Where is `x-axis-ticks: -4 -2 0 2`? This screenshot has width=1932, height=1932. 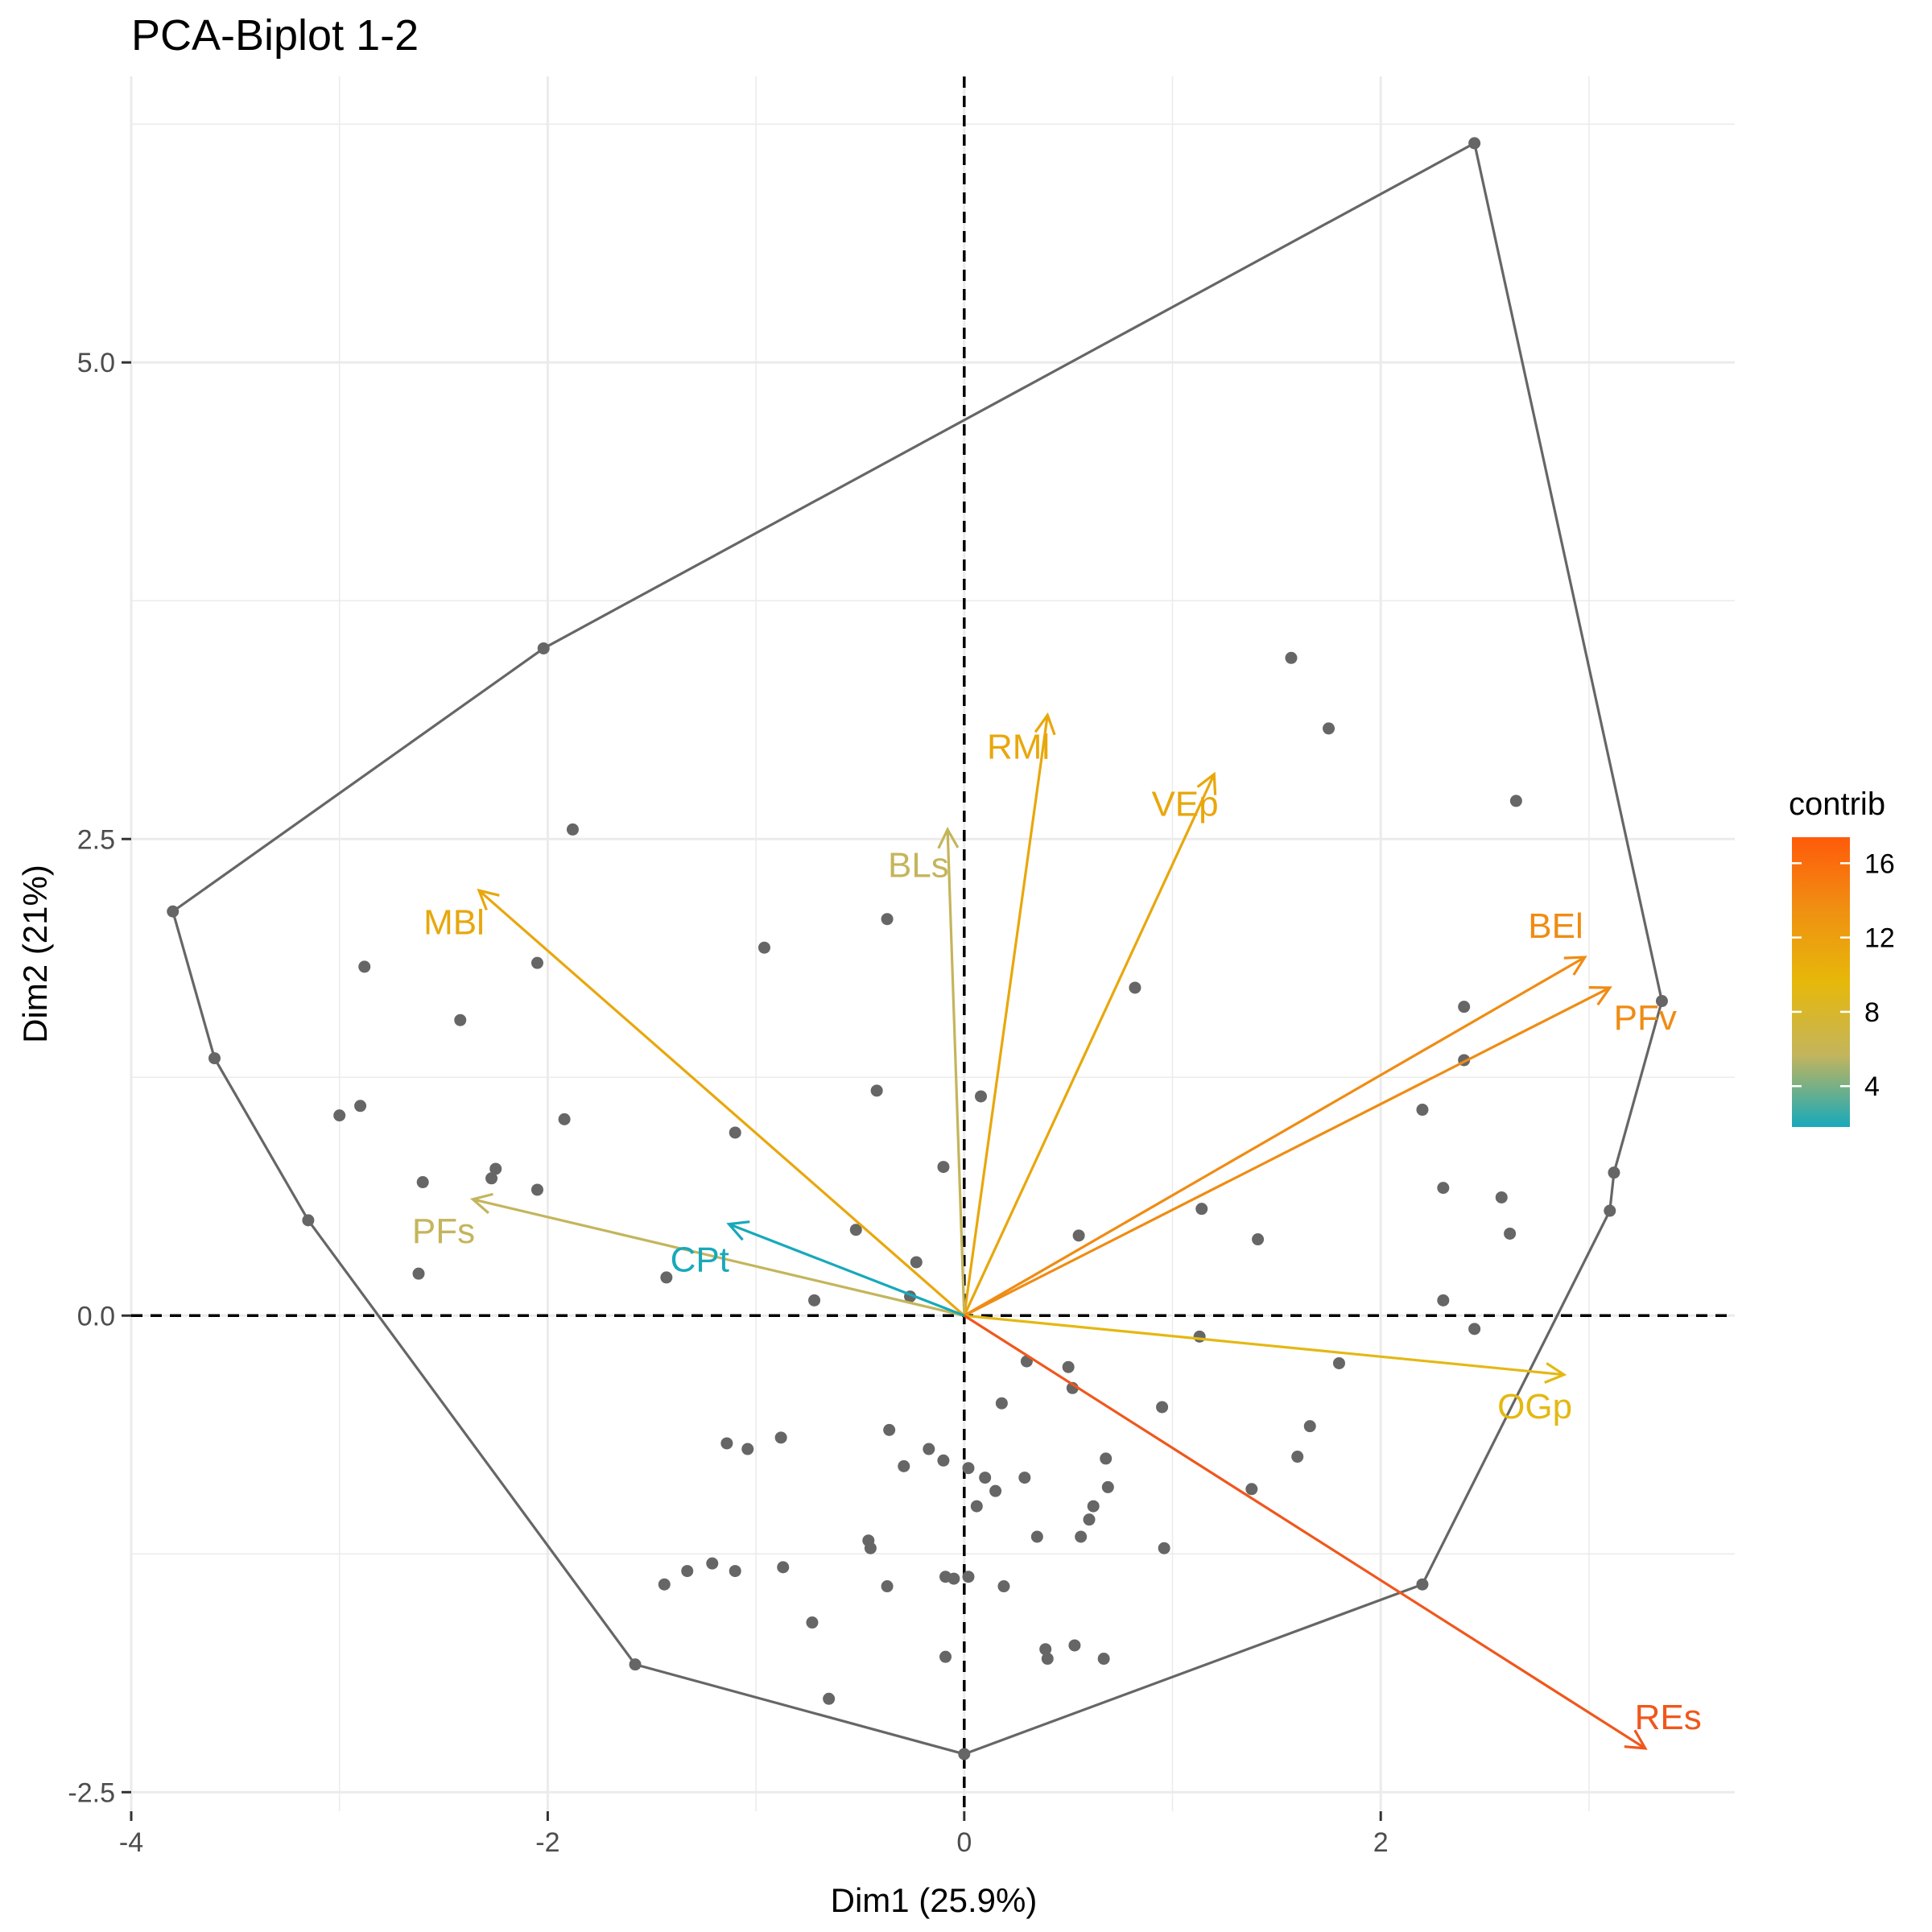 x-axis-ticks: -4 -2 0 2 is located at coordinates (754, 1834).